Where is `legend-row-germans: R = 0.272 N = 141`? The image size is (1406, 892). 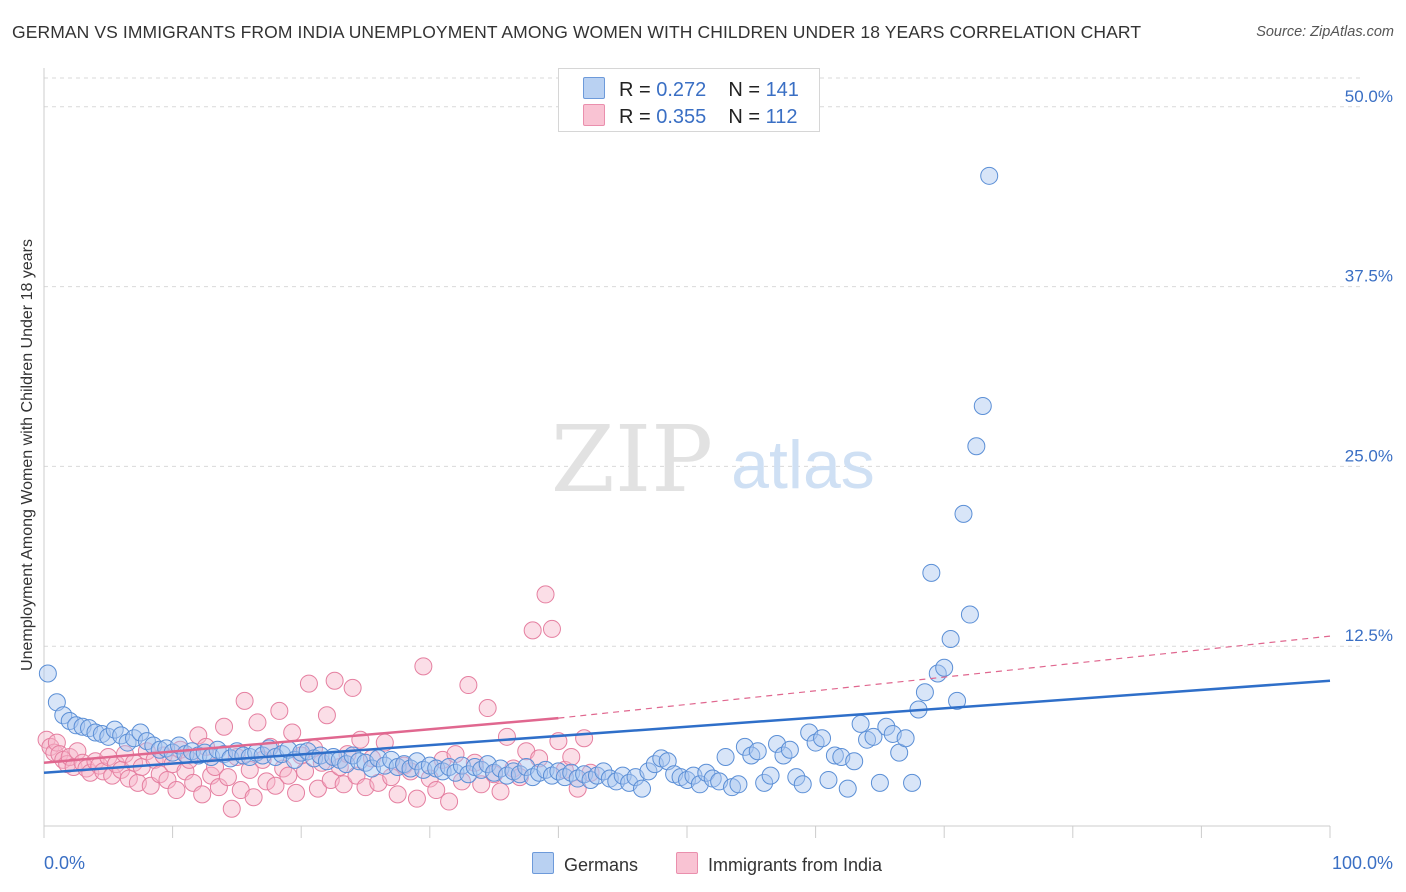 legend-row-germans: R = 0.272 N = 141 is located at coordinates (691, 89).